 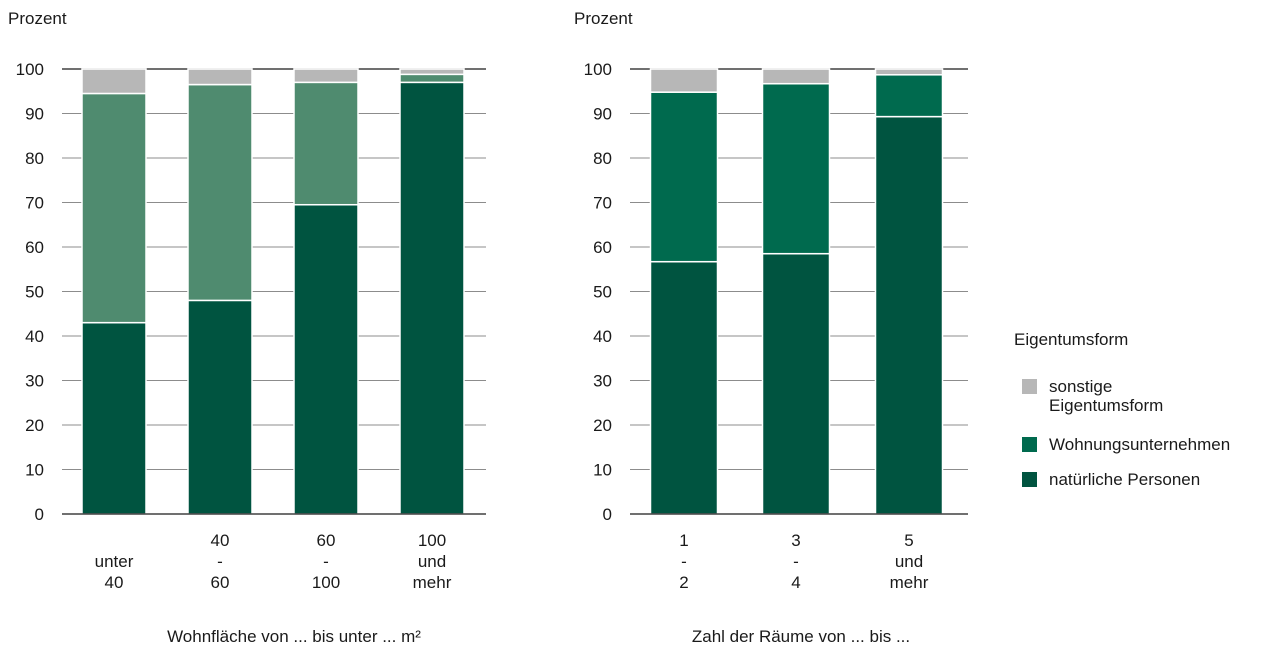 What do you see at coordinates (294, 636) in the screenshot?
I see `chart1-x-axis-label: Wohnfläche von ... bis unter ... m²` at bounding box center [294, 636].